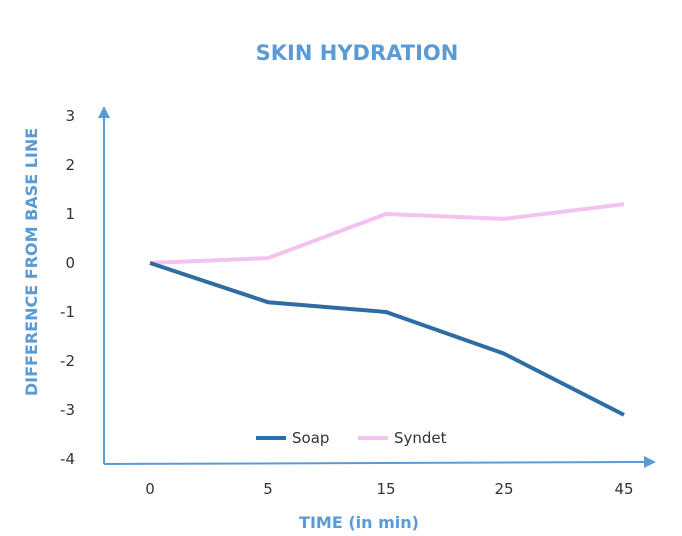 Image resolution: width=682 pixels, height=536 pixels. Describe the element at coordinates (70, 214) in the screenshot. I see `y-tick-label: 1` at that location.